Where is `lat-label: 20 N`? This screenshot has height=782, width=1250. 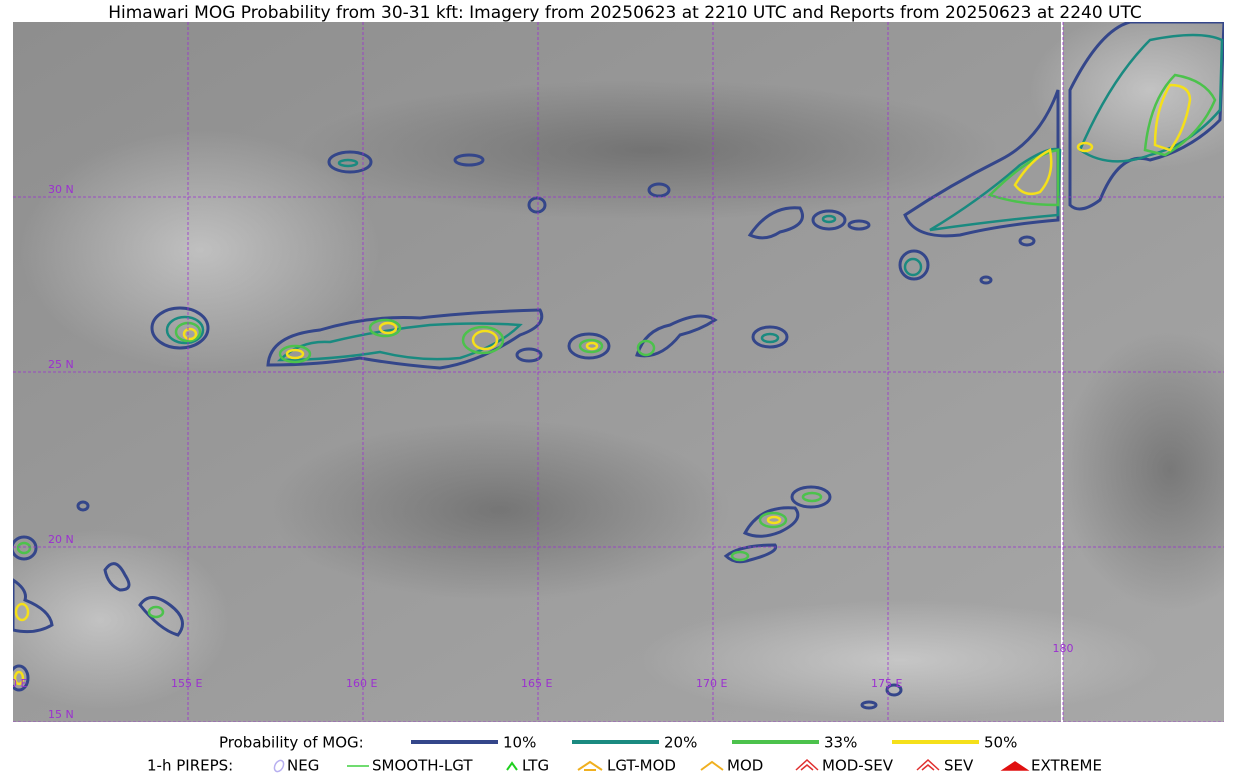
lat-label: 20 N is located at coordinates (61, 539).